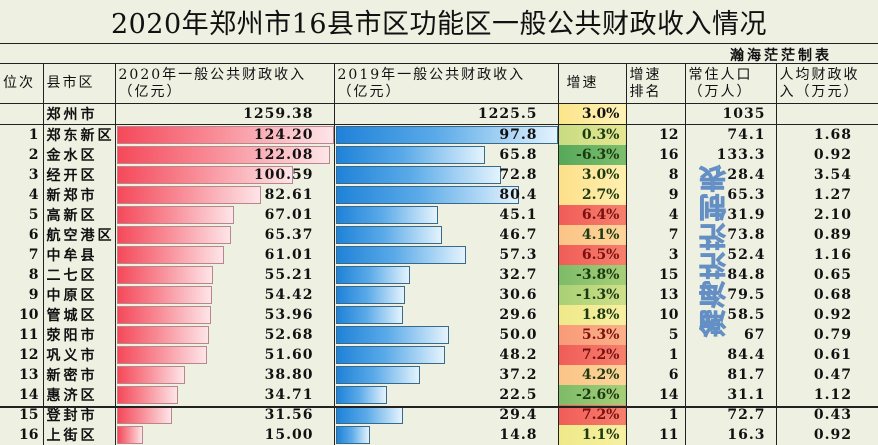 Image resolution: width=878 pixels, height=445 pixels. What do you see at coordinates (730, 375) in the screenshot?
I see `population-cell: 81.7` at bounding box center [730, 375].